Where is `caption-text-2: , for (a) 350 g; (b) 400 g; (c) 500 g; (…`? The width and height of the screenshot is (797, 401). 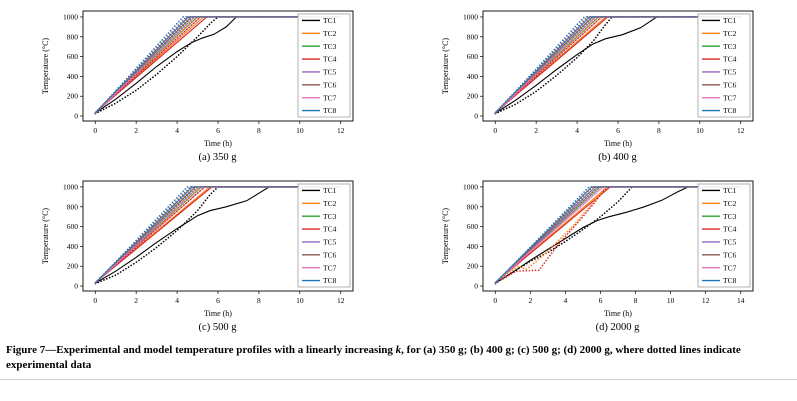
caption-text-2: , for (a) 350 g; (b) 400 g; (c) 500 g; (… is located at coordinates (373, 357).